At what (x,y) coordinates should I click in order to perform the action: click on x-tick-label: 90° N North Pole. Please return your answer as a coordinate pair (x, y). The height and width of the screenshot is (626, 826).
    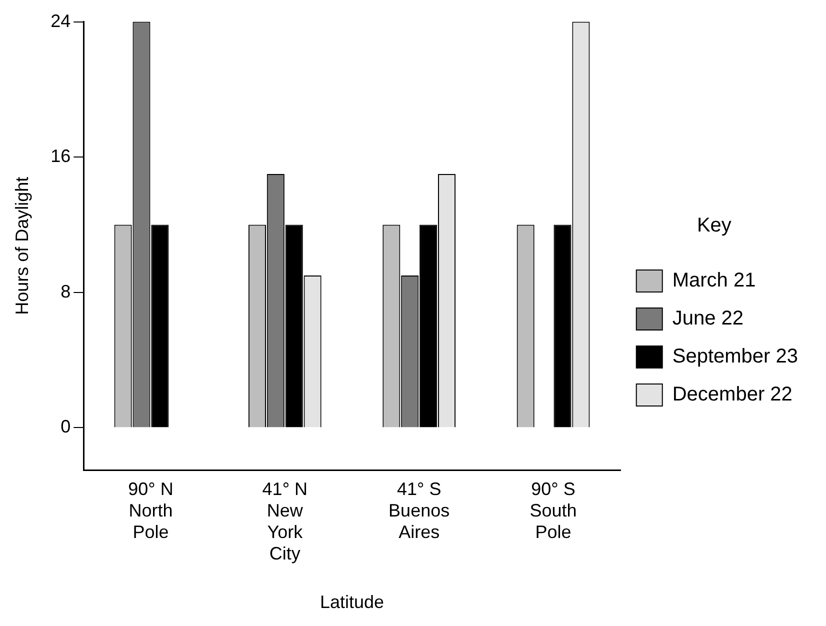
    Looking at the image, I should click on (151, 510).